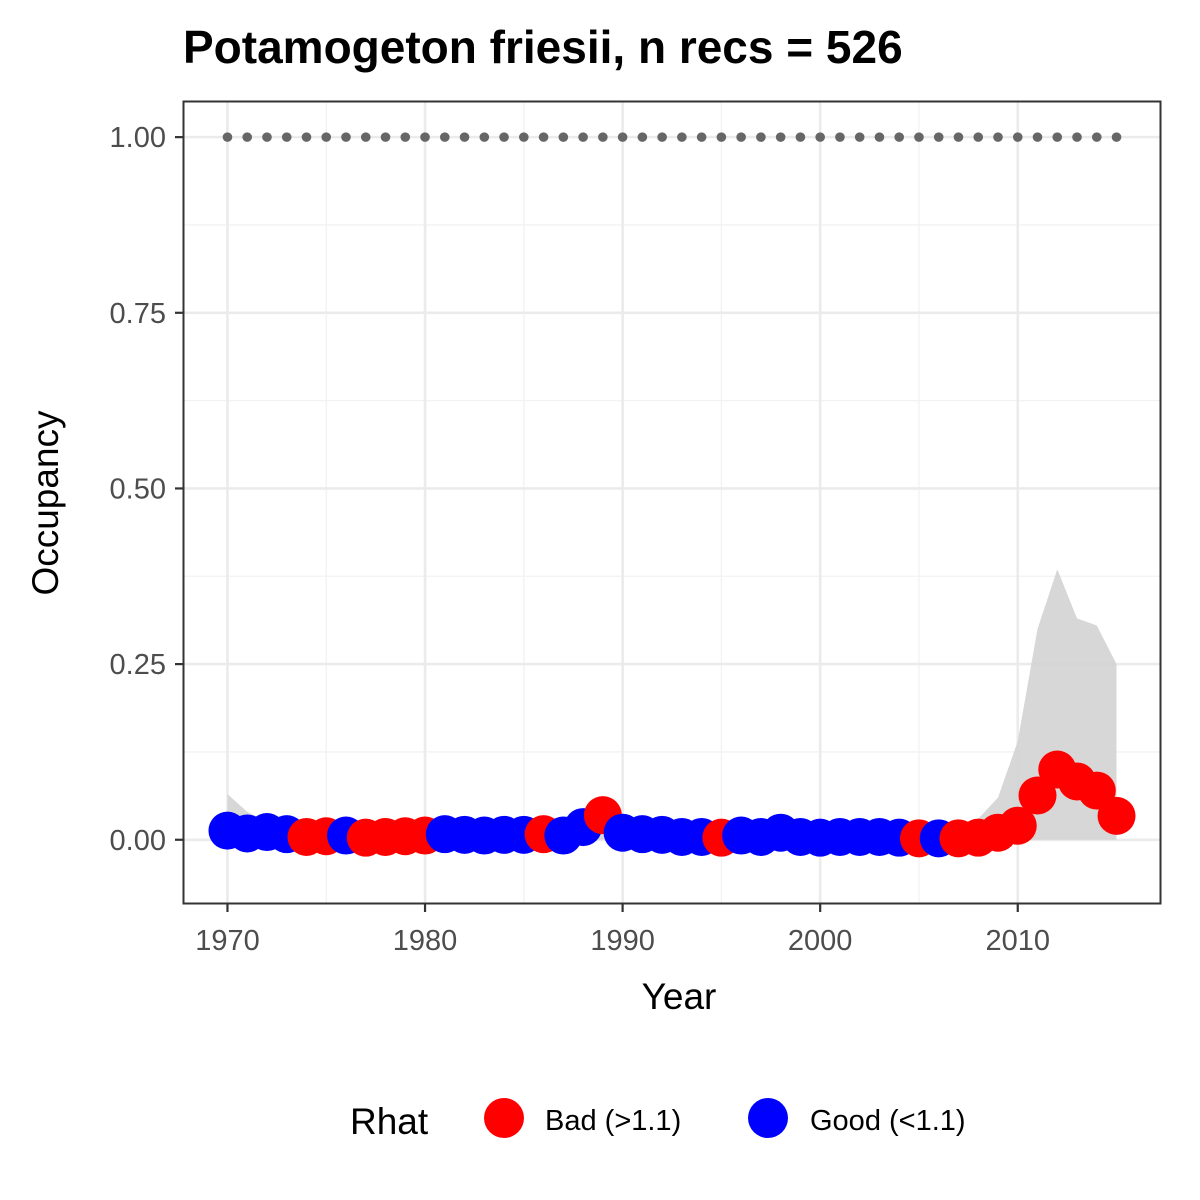 The height and width of the screenshot is (1200, 1200). Describe the element at coordinates (45, 503) in the screenshot. I see `y-axis-title: Occupancy` at that location.